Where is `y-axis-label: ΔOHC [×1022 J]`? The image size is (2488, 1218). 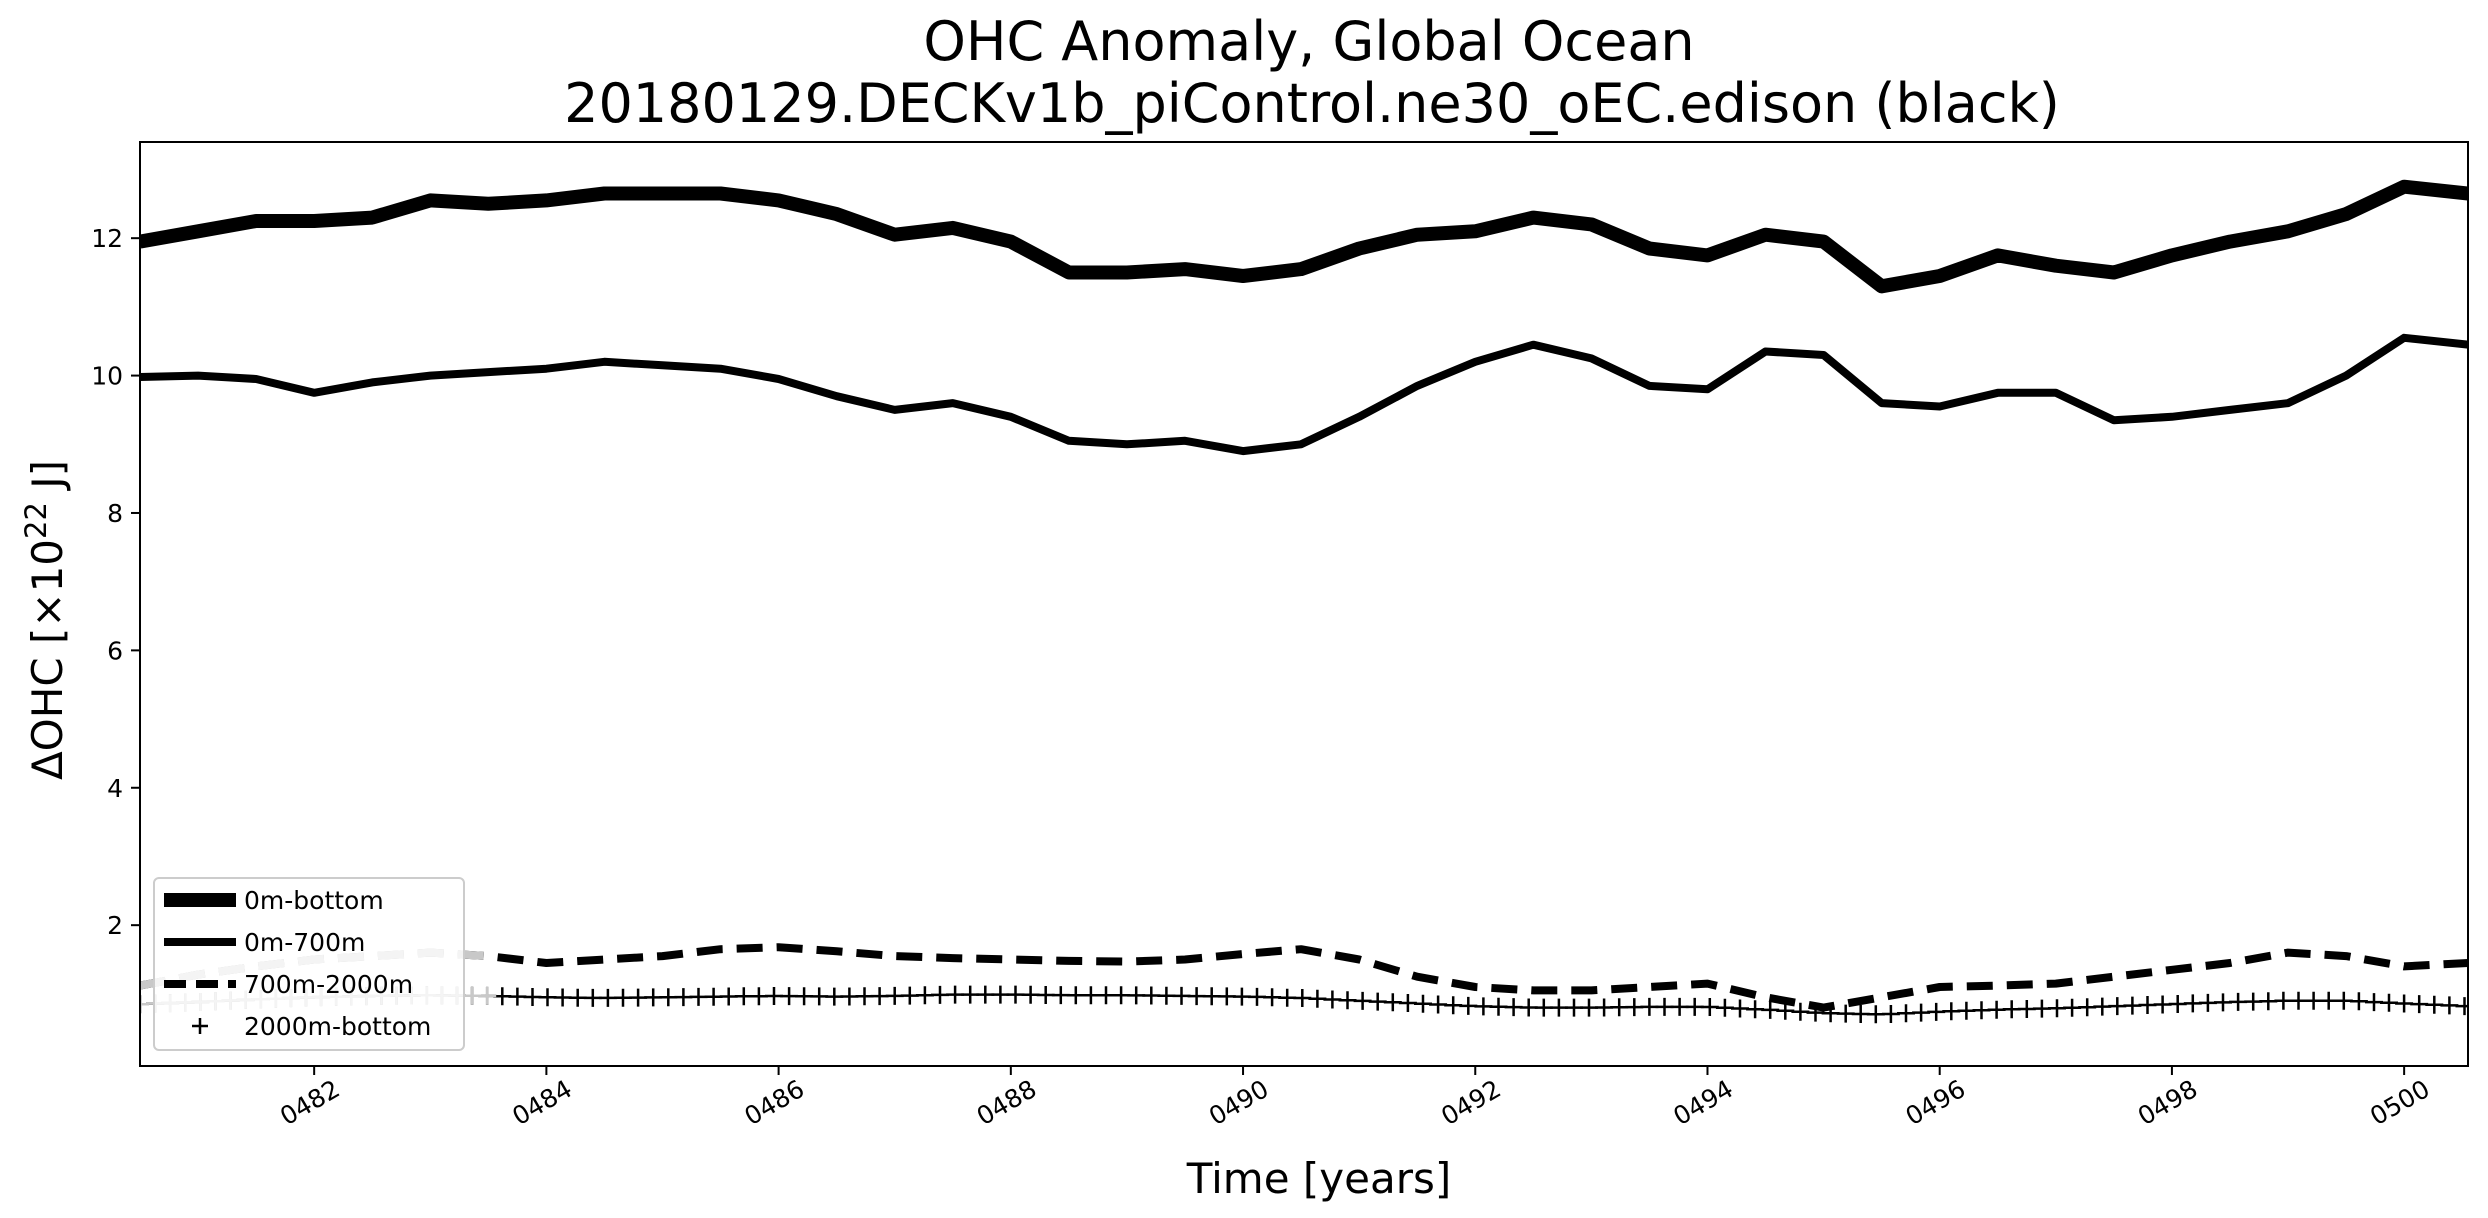
y-axis-label: ΔOHC [×1022 J] is located at coordinates (45, 620).